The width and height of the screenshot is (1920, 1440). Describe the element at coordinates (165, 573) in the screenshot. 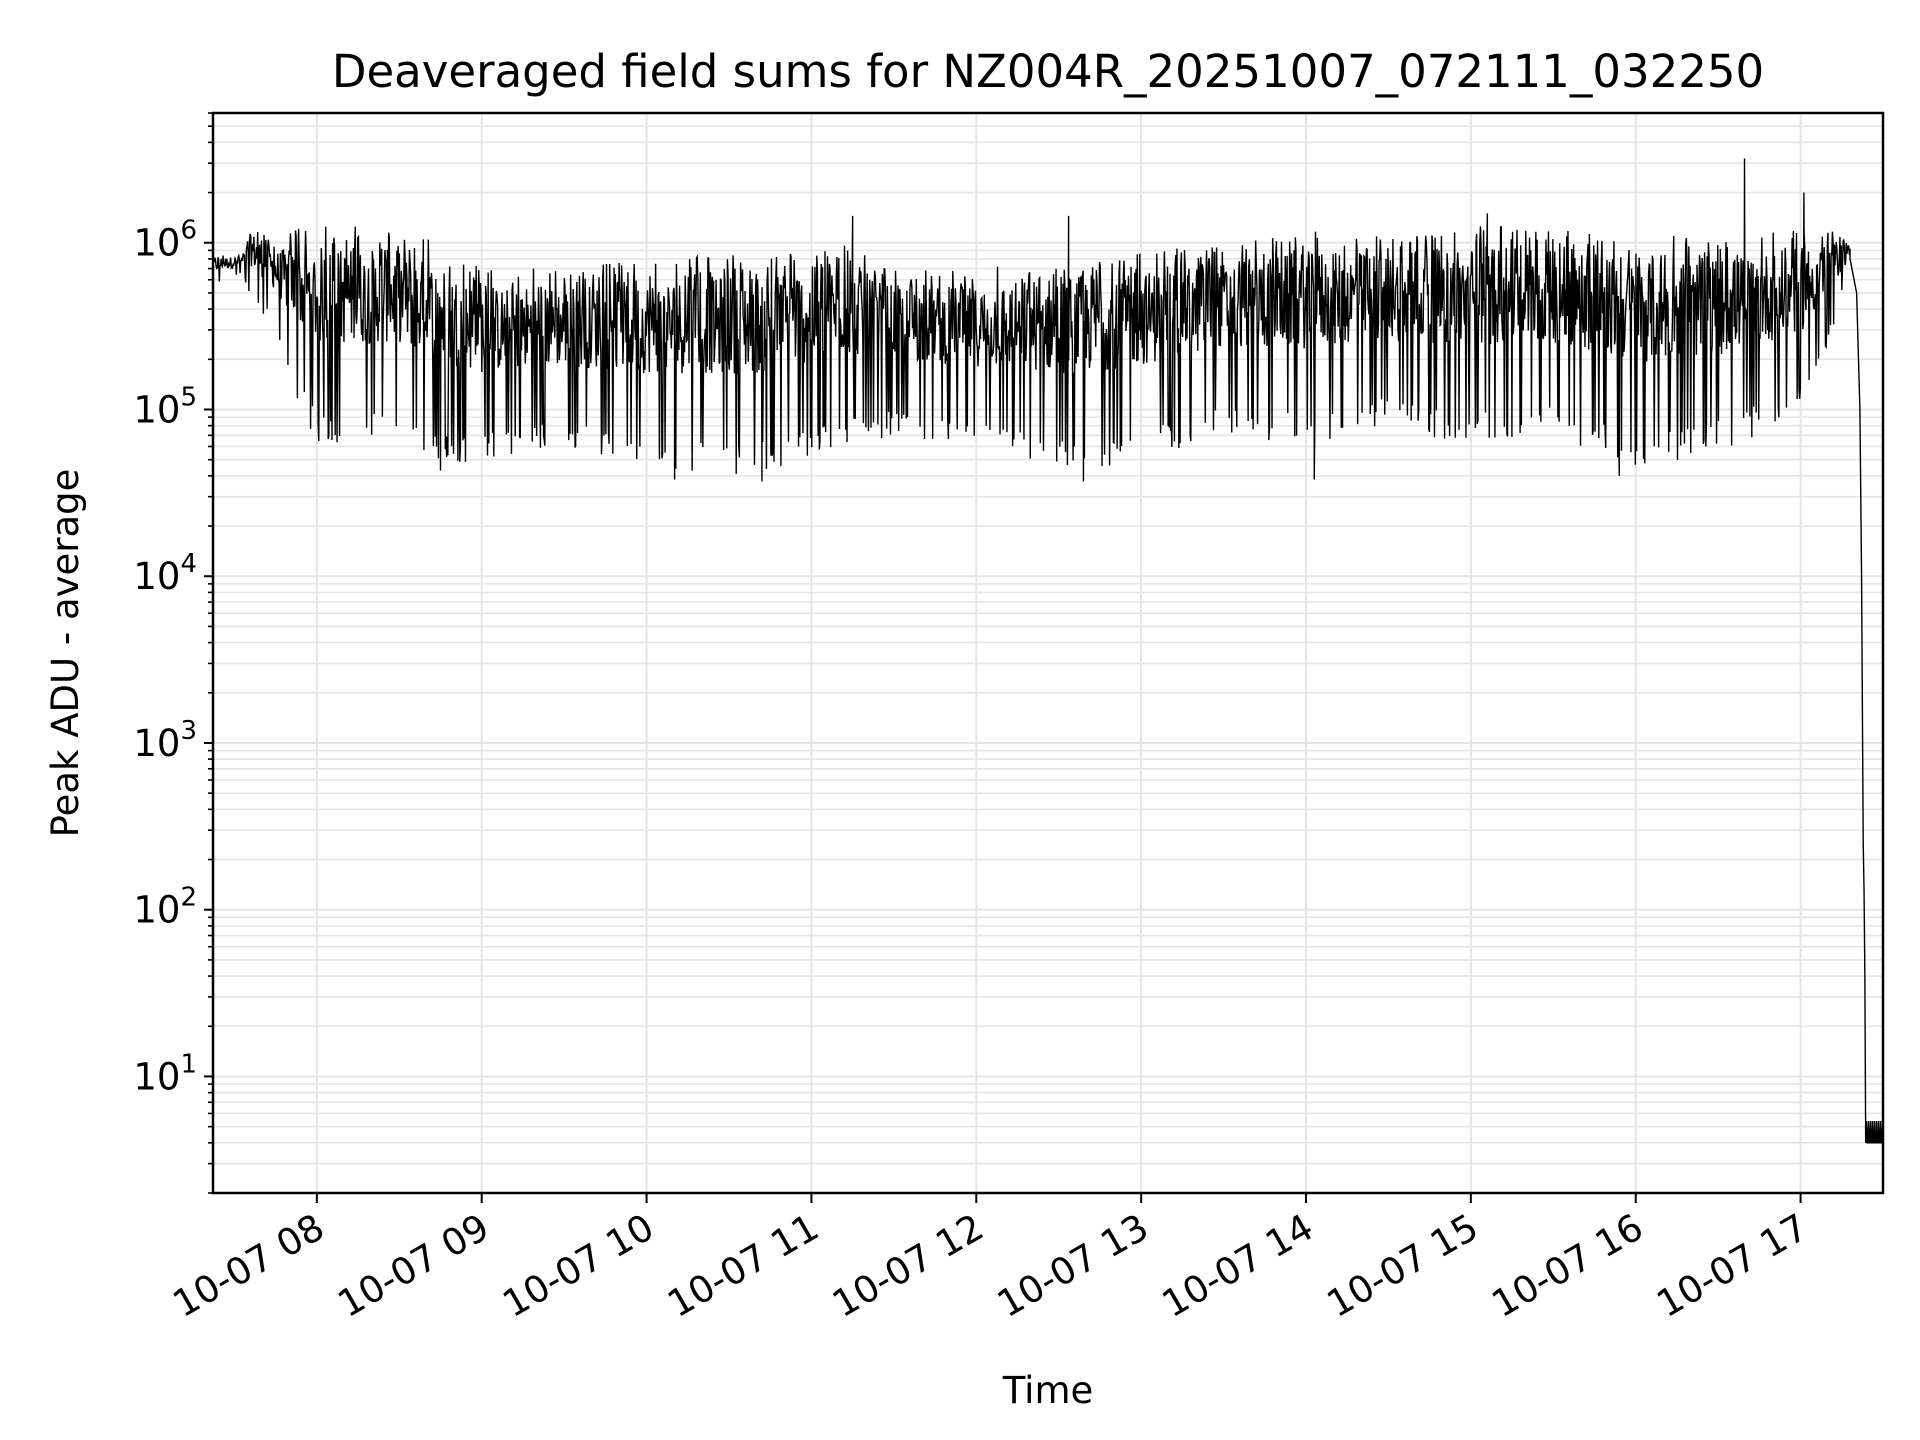

I see `y-tick-label: 10⁴` at that location.